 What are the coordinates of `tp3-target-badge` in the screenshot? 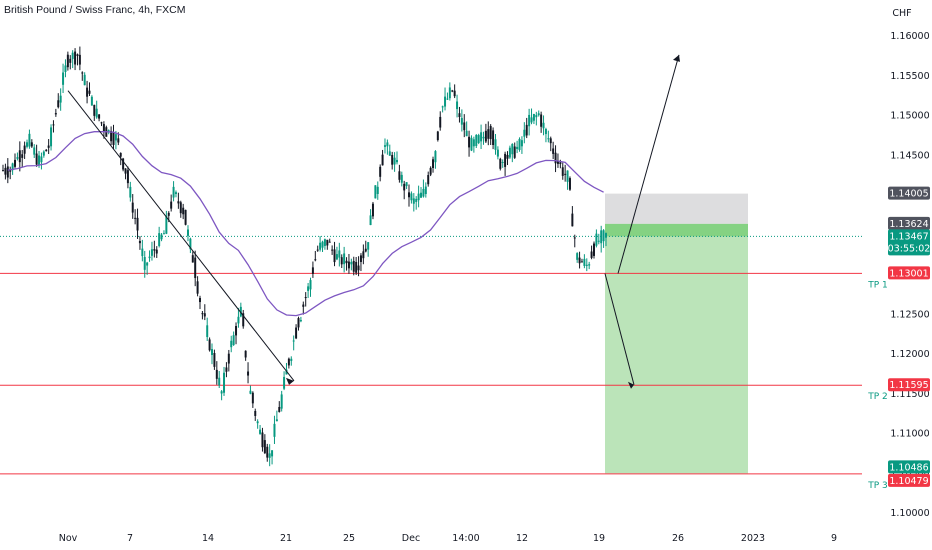 It's located at (909, 467).